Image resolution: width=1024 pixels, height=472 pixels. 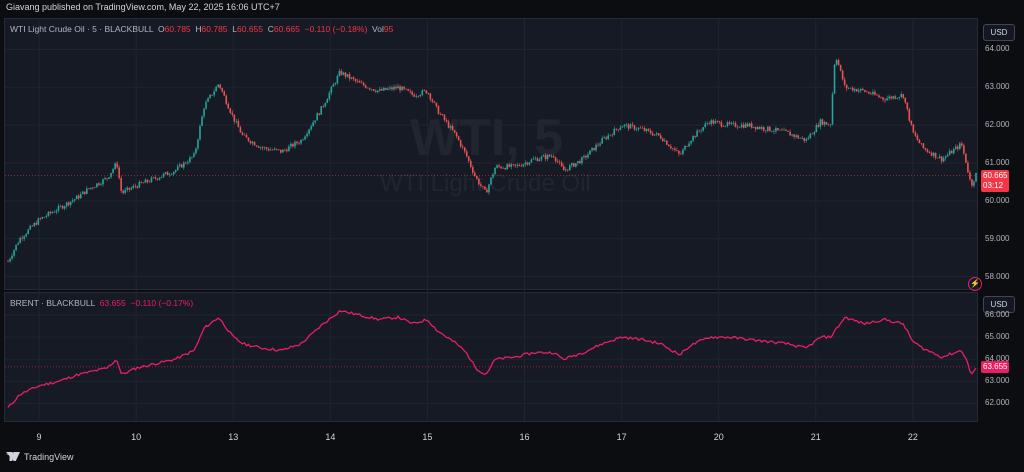 I want to click on vol-label: Vol, so click(x=378, y=29).